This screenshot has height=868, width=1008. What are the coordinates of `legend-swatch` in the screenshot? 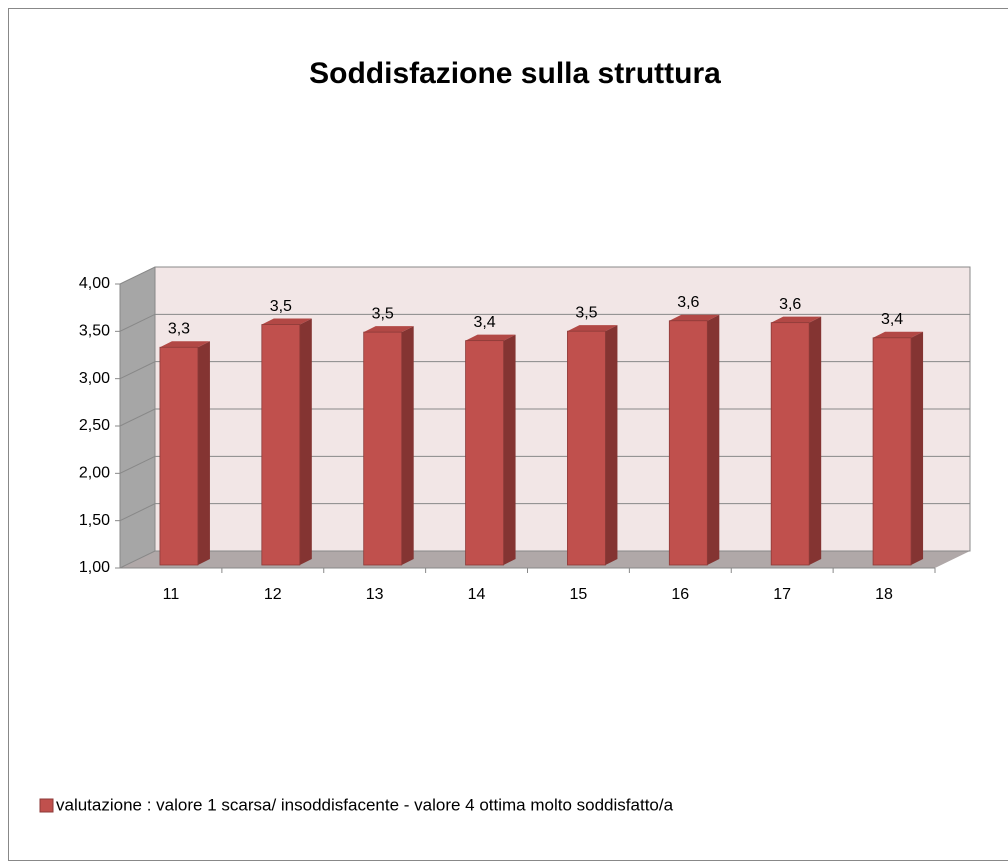 It's located at (46, 805).